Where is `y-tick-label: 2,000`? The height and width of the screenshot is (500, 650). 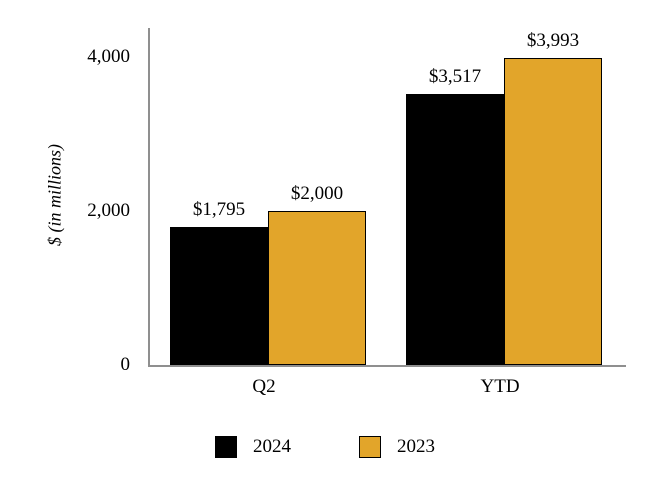 y-tick-label: 2,000 is located at coordinates (108, 210).